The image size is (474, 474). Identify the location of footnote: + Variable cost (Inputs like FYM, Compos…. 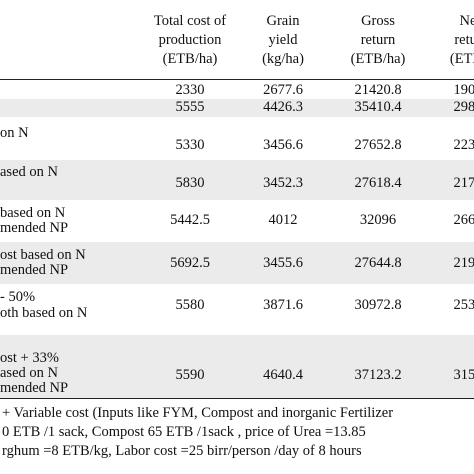
(198, 412).